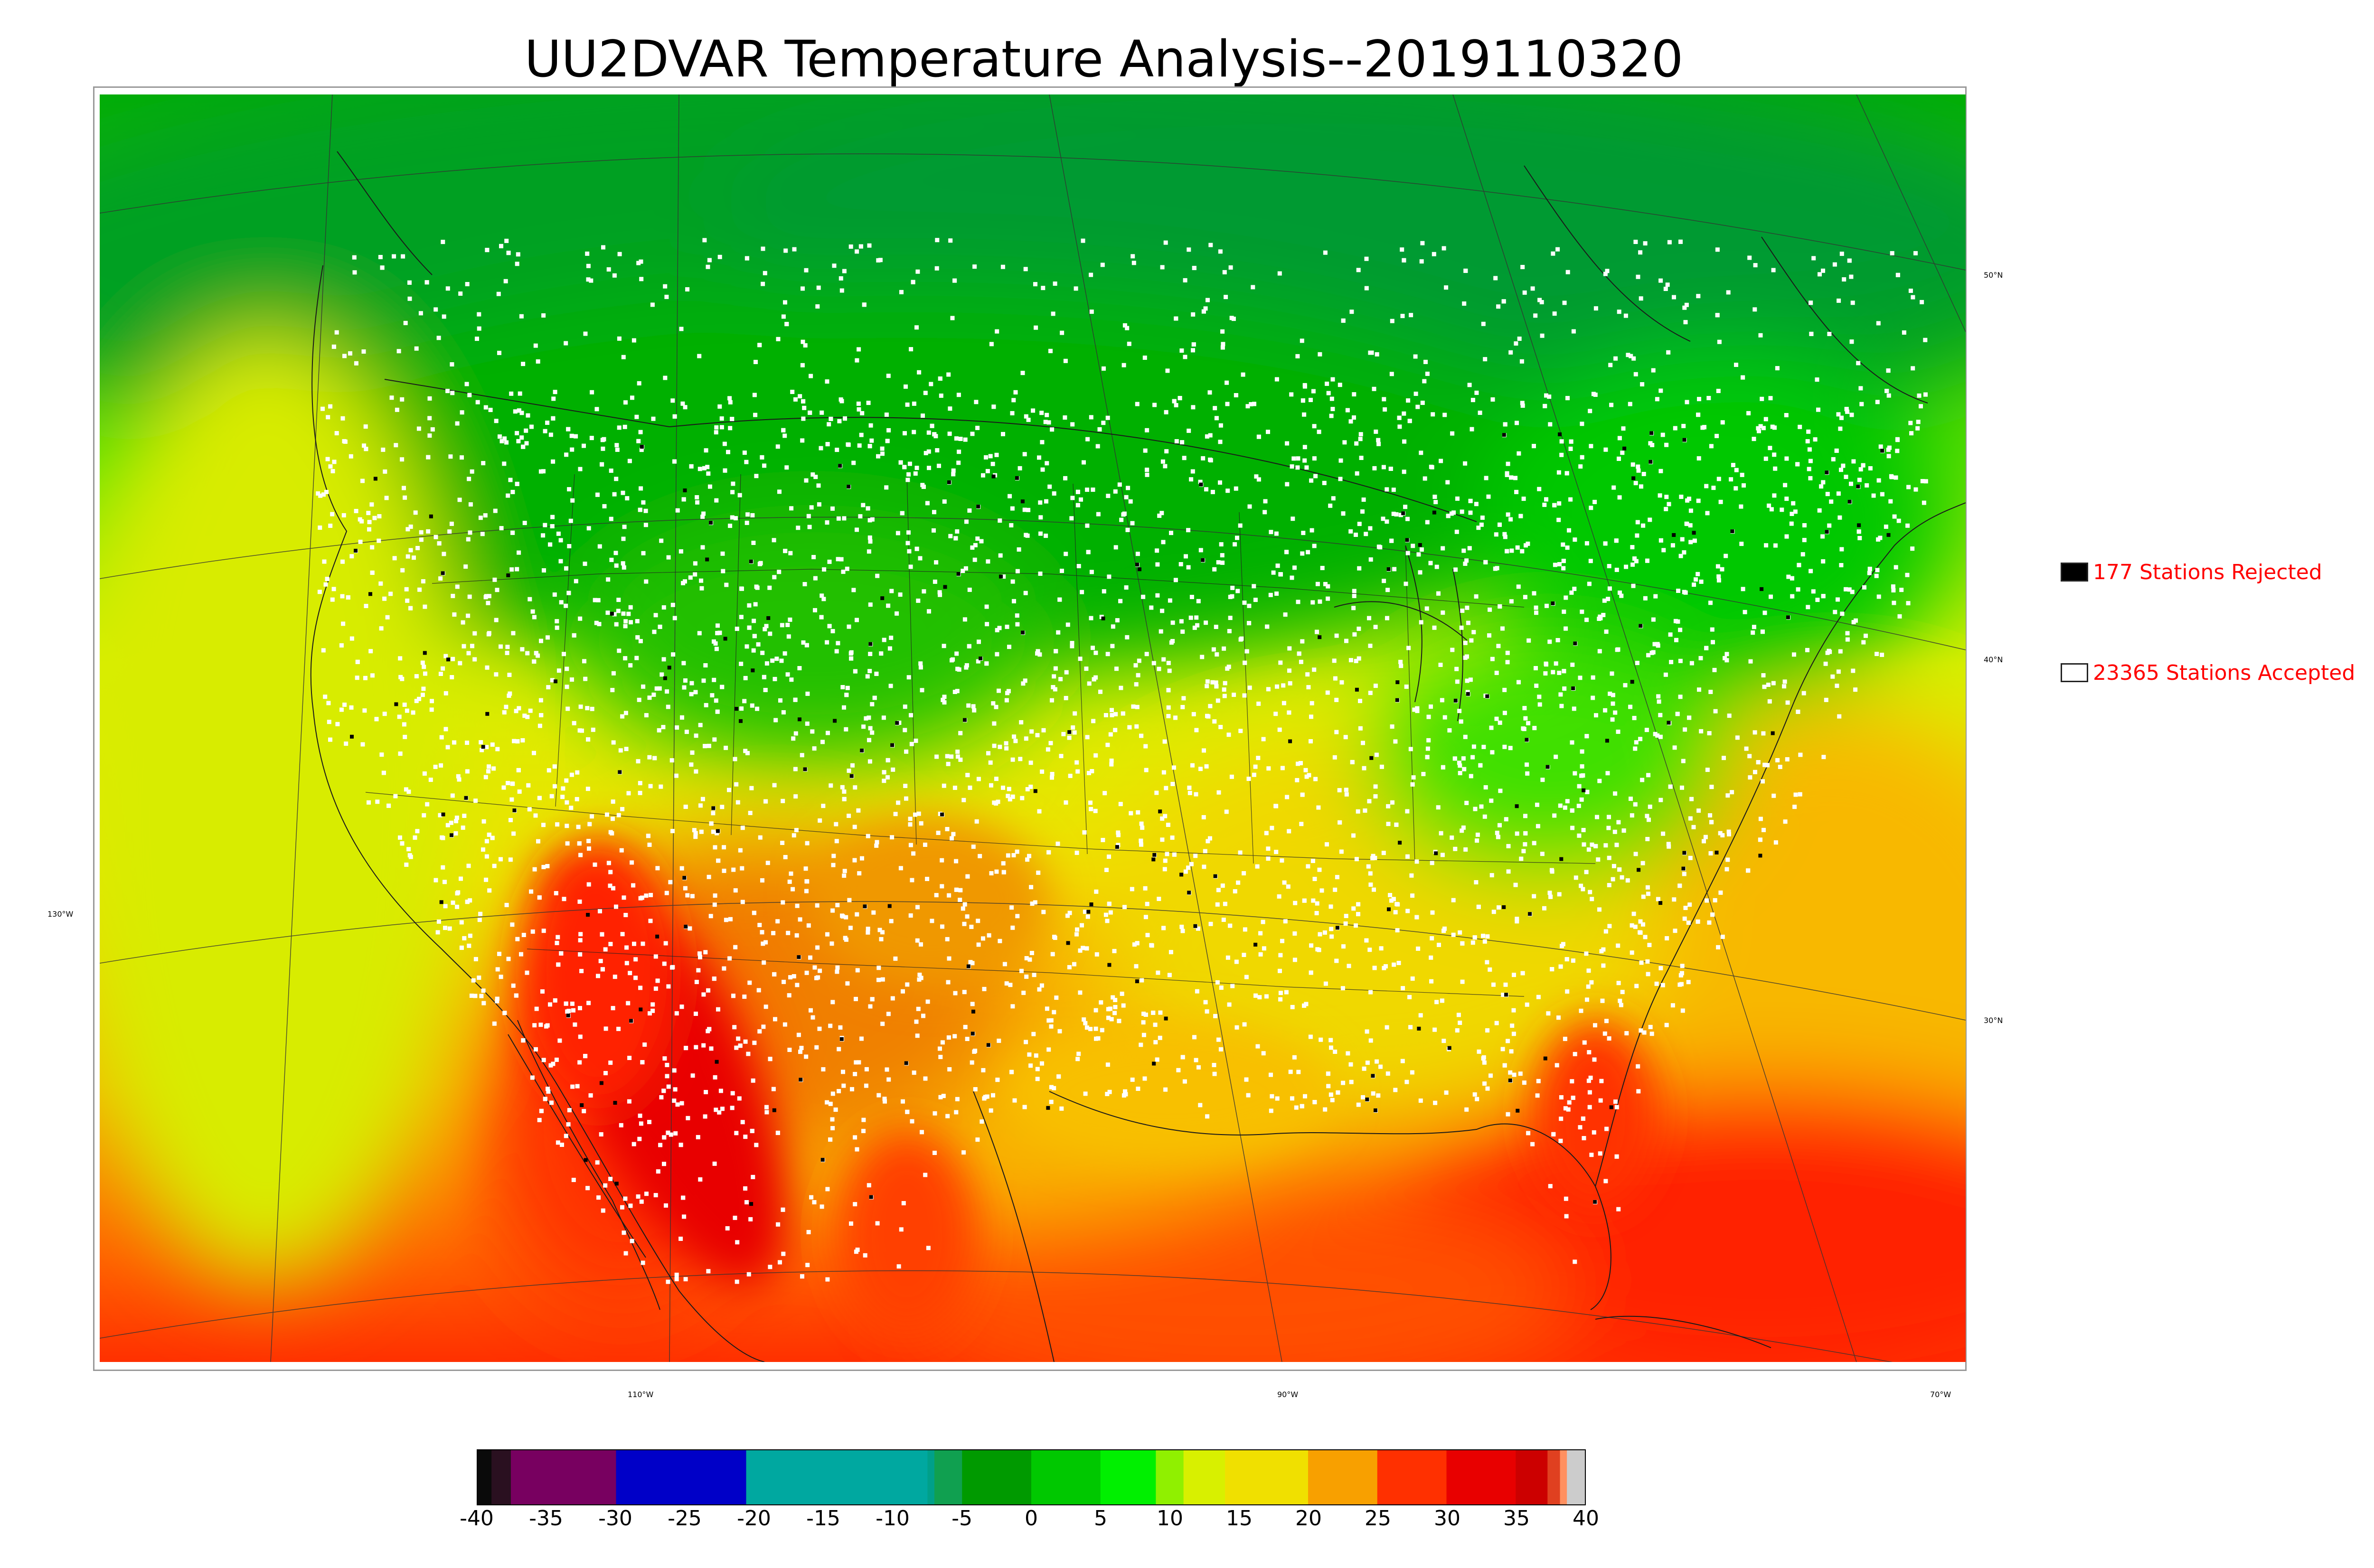 Image resolution: width=2374 pixels, height=1568 pixels. I want to click on legend-swatch-rejected, so click(2074, 572).